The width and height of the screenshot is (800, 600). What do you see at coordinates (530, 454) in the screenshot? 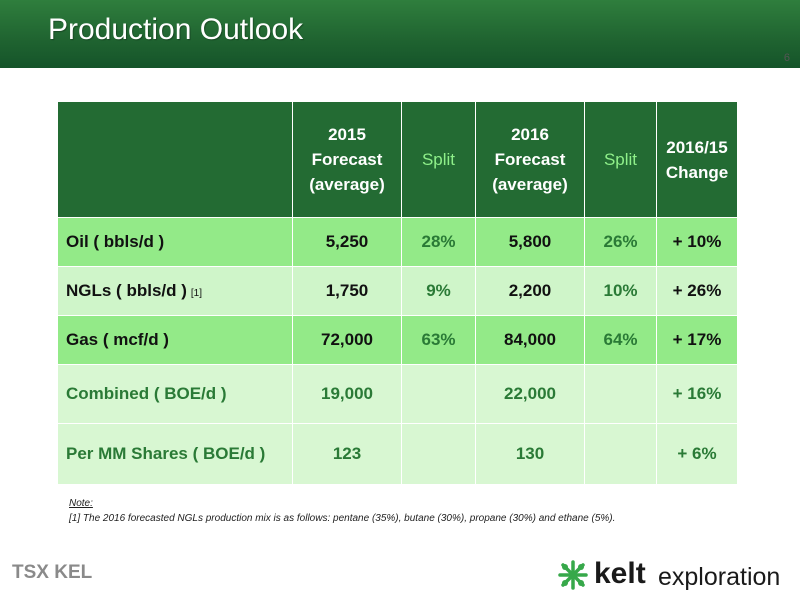
I see `cell-2016-forecast: 130` at bounding box center [530, 454].